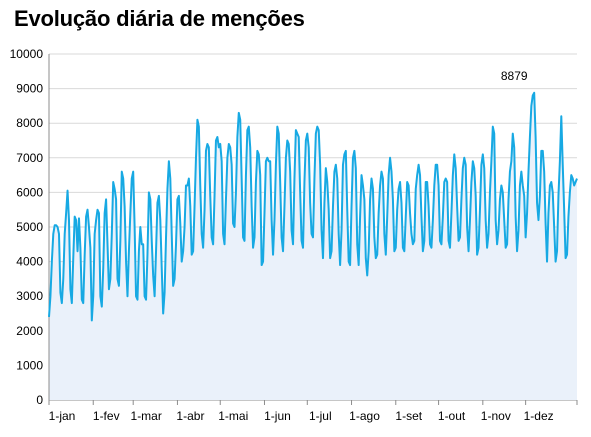 This screenshot has width=591, height=437. Describe the element at coordinates (29, 158) in the screenshot. I see `y-tick-label: 7000` at that location.